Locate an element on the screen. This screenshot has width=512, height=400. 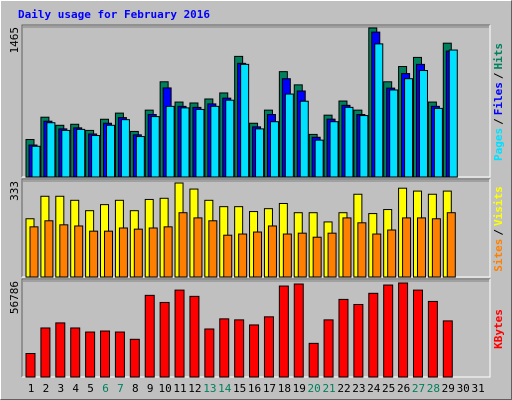
x-tick-label: 6 is located at coordinates (105, 388).